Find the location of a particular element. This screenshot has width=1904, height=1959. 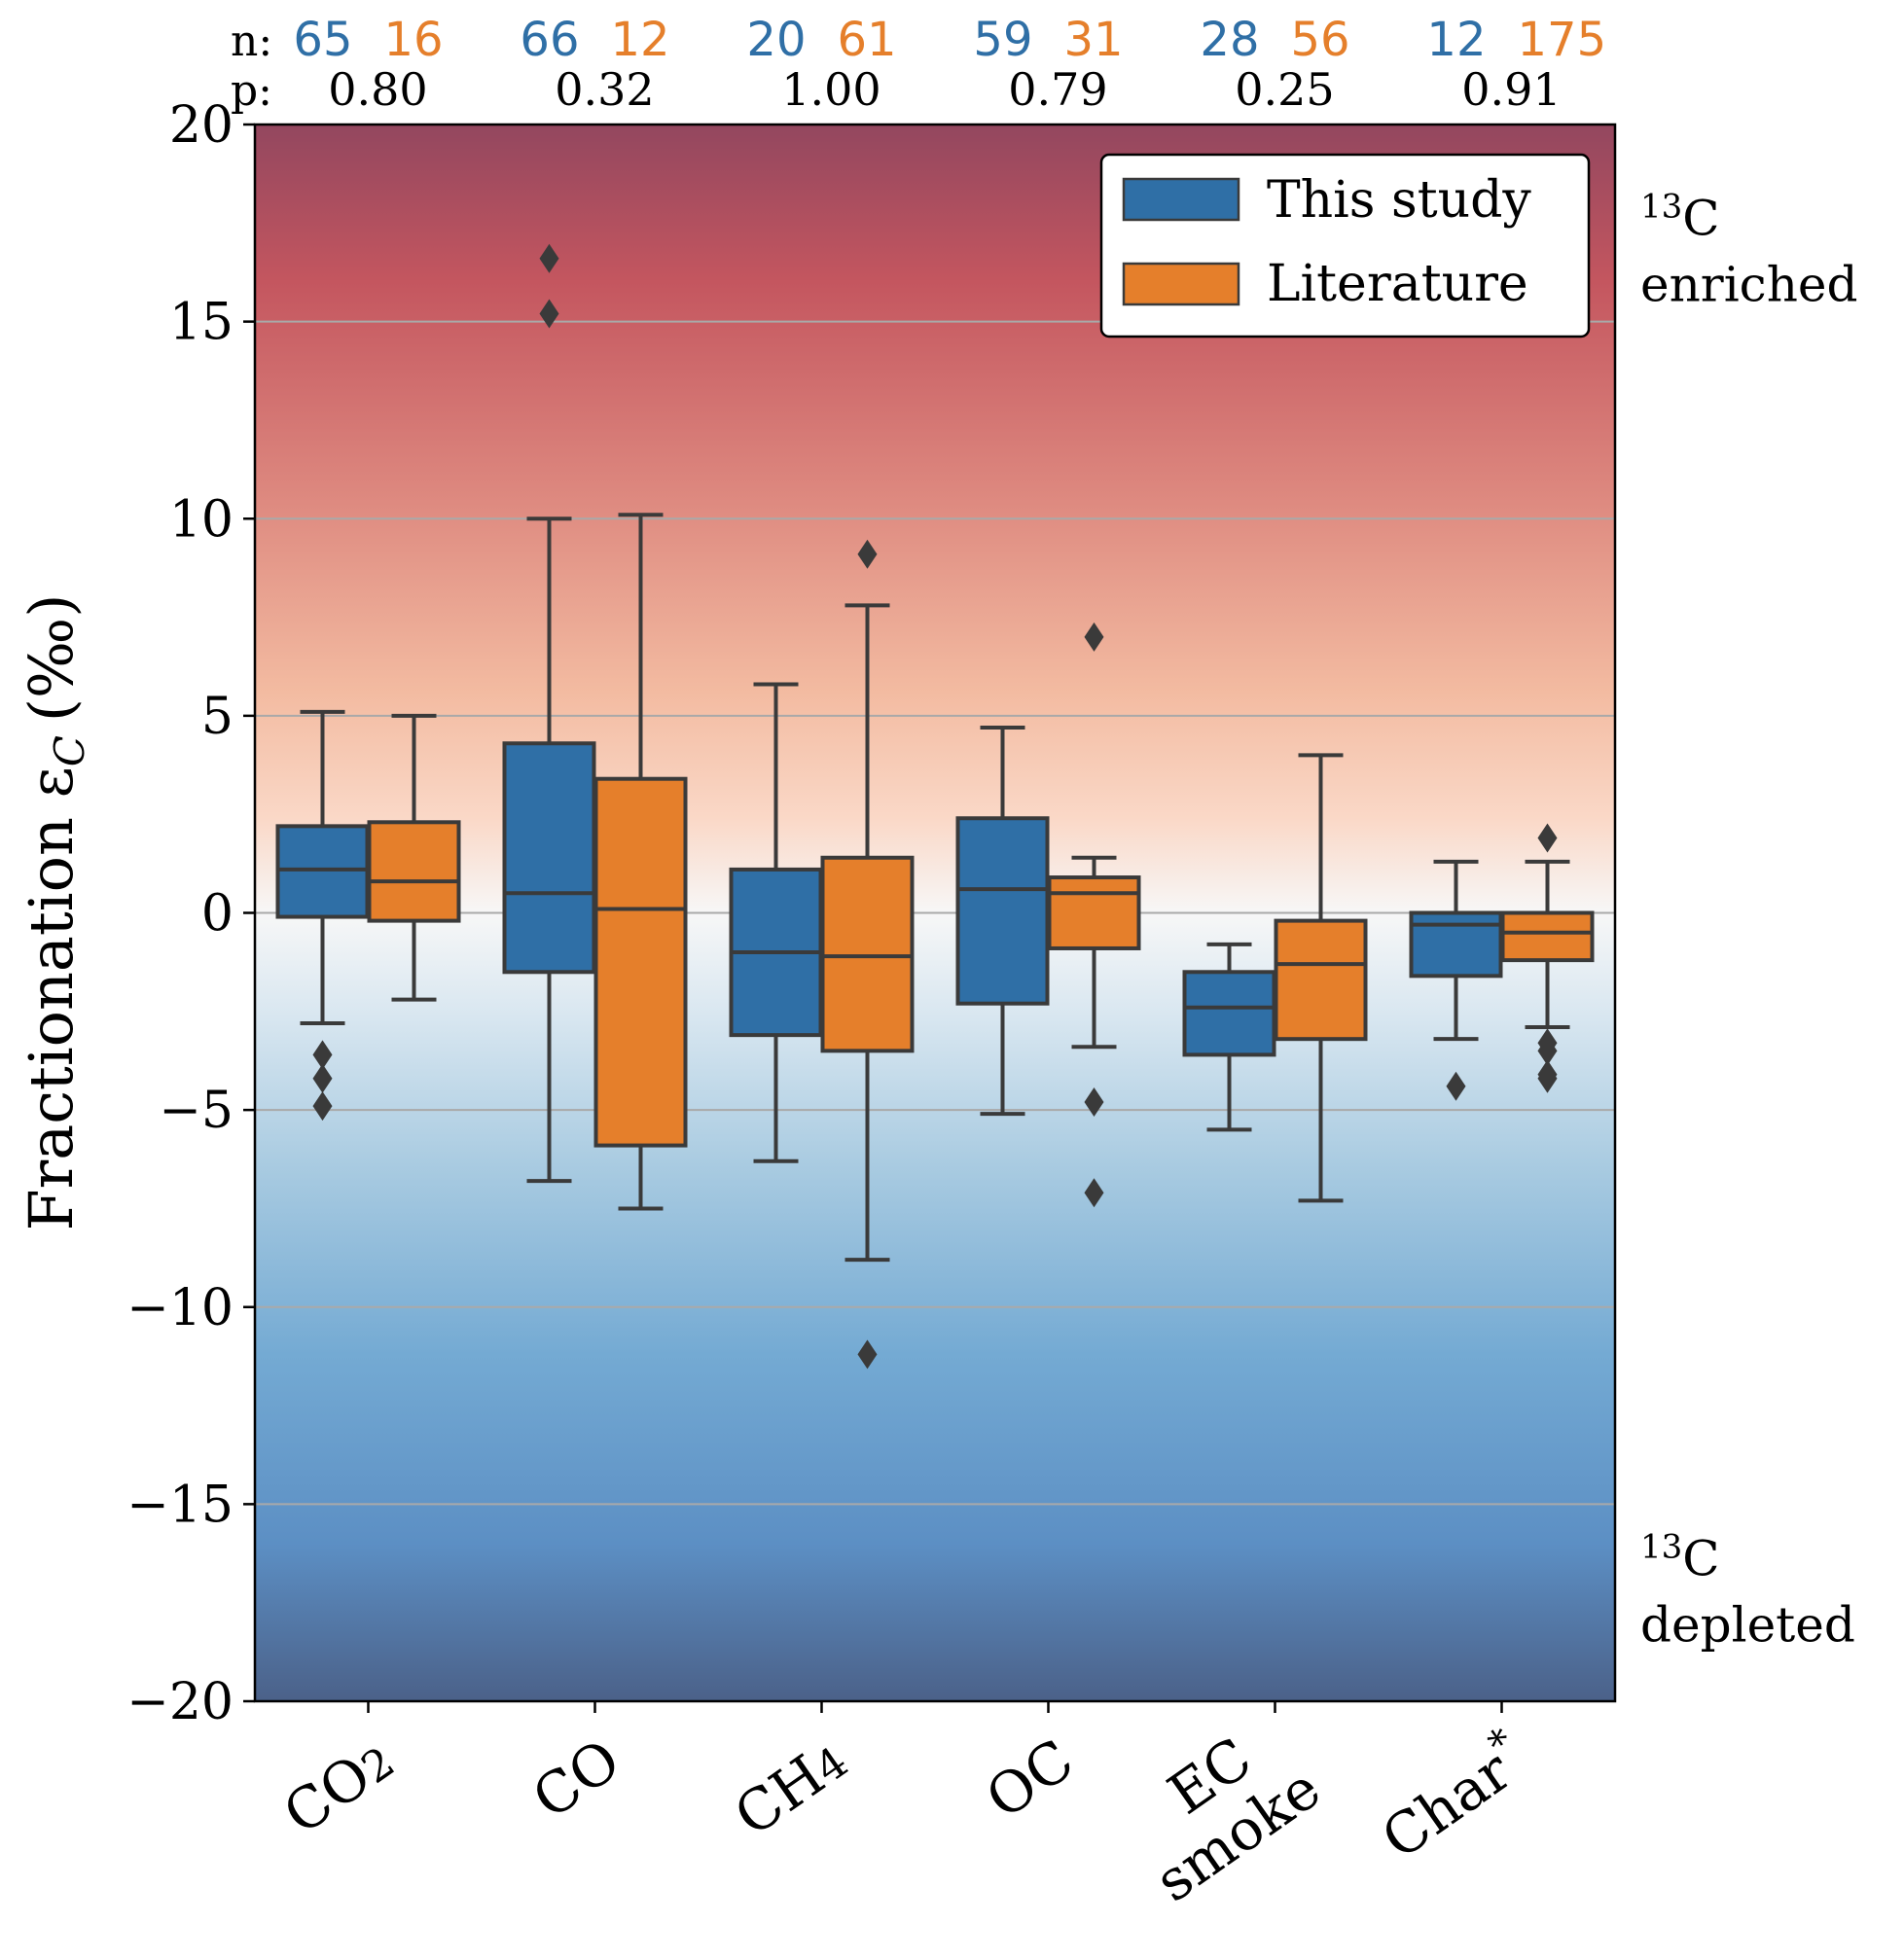

n-row-label: n: is located at coordinates (251, 41).